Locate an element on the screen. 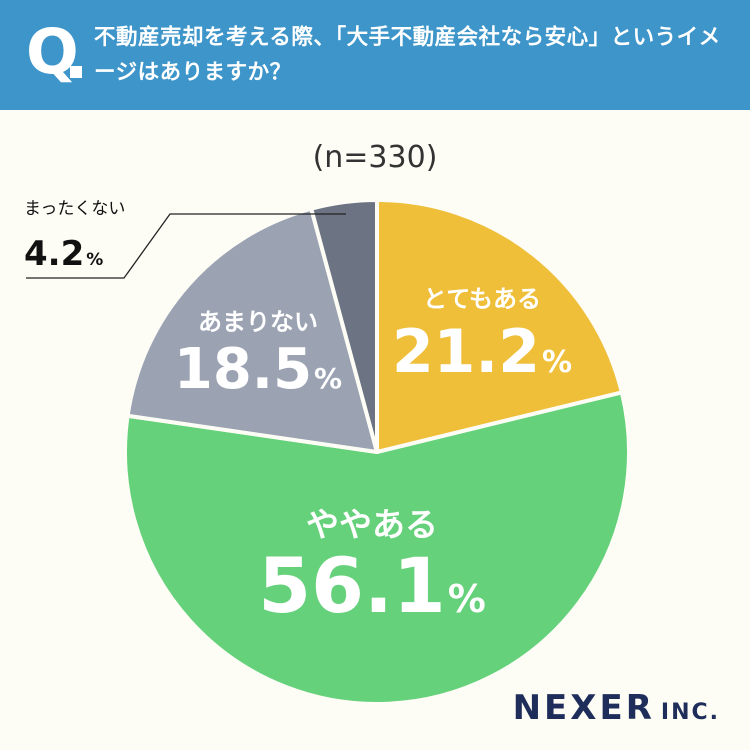 The width and height of the screenshot is (750, 750). slice-unit-not-much: % is located at coordinates (328, 378).